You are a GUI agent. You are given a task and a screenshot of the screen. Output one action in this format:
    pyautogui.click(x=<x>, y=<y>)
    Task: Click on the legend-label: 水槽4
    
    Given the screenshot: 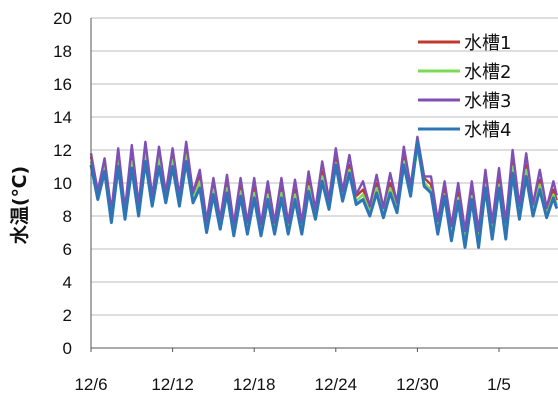 What is the action you would take?
    pyautogui.click(x=487, y=130)
    